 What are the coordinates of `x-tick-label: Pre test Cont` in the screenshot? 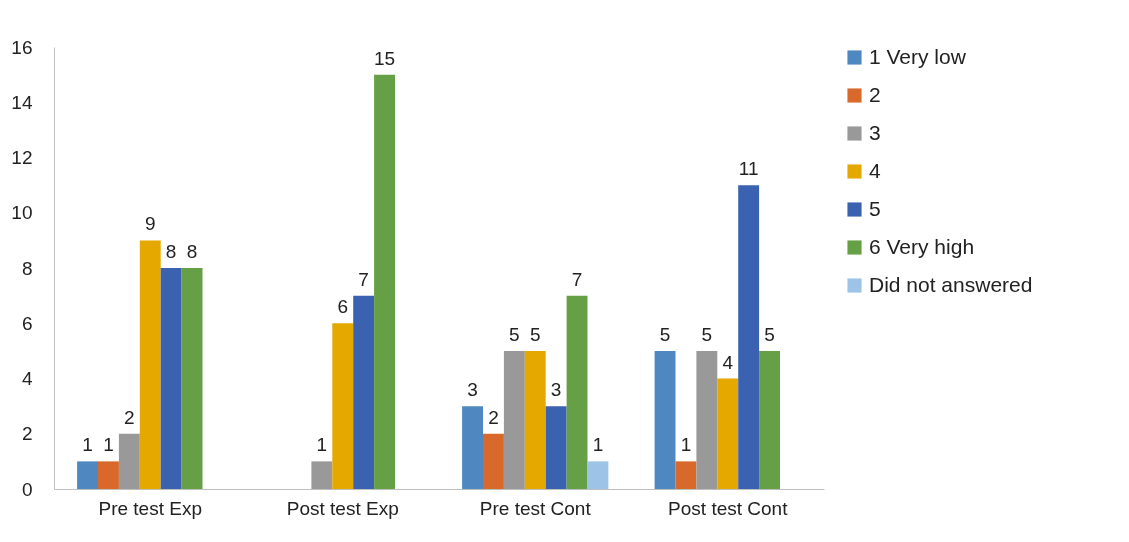 It's located at (535, 508).